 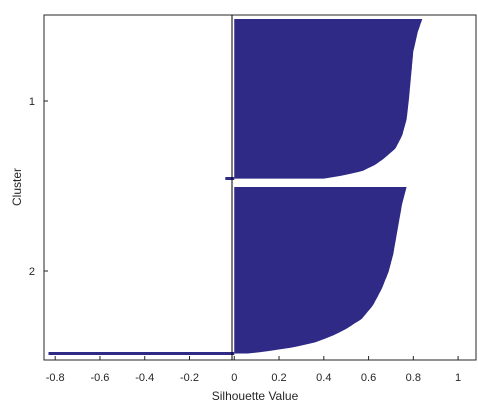 What do you see at coordinates (32, 272) in the screenshot?
I see `y-tick-label-2: 2` at bounding box center [32, 272].